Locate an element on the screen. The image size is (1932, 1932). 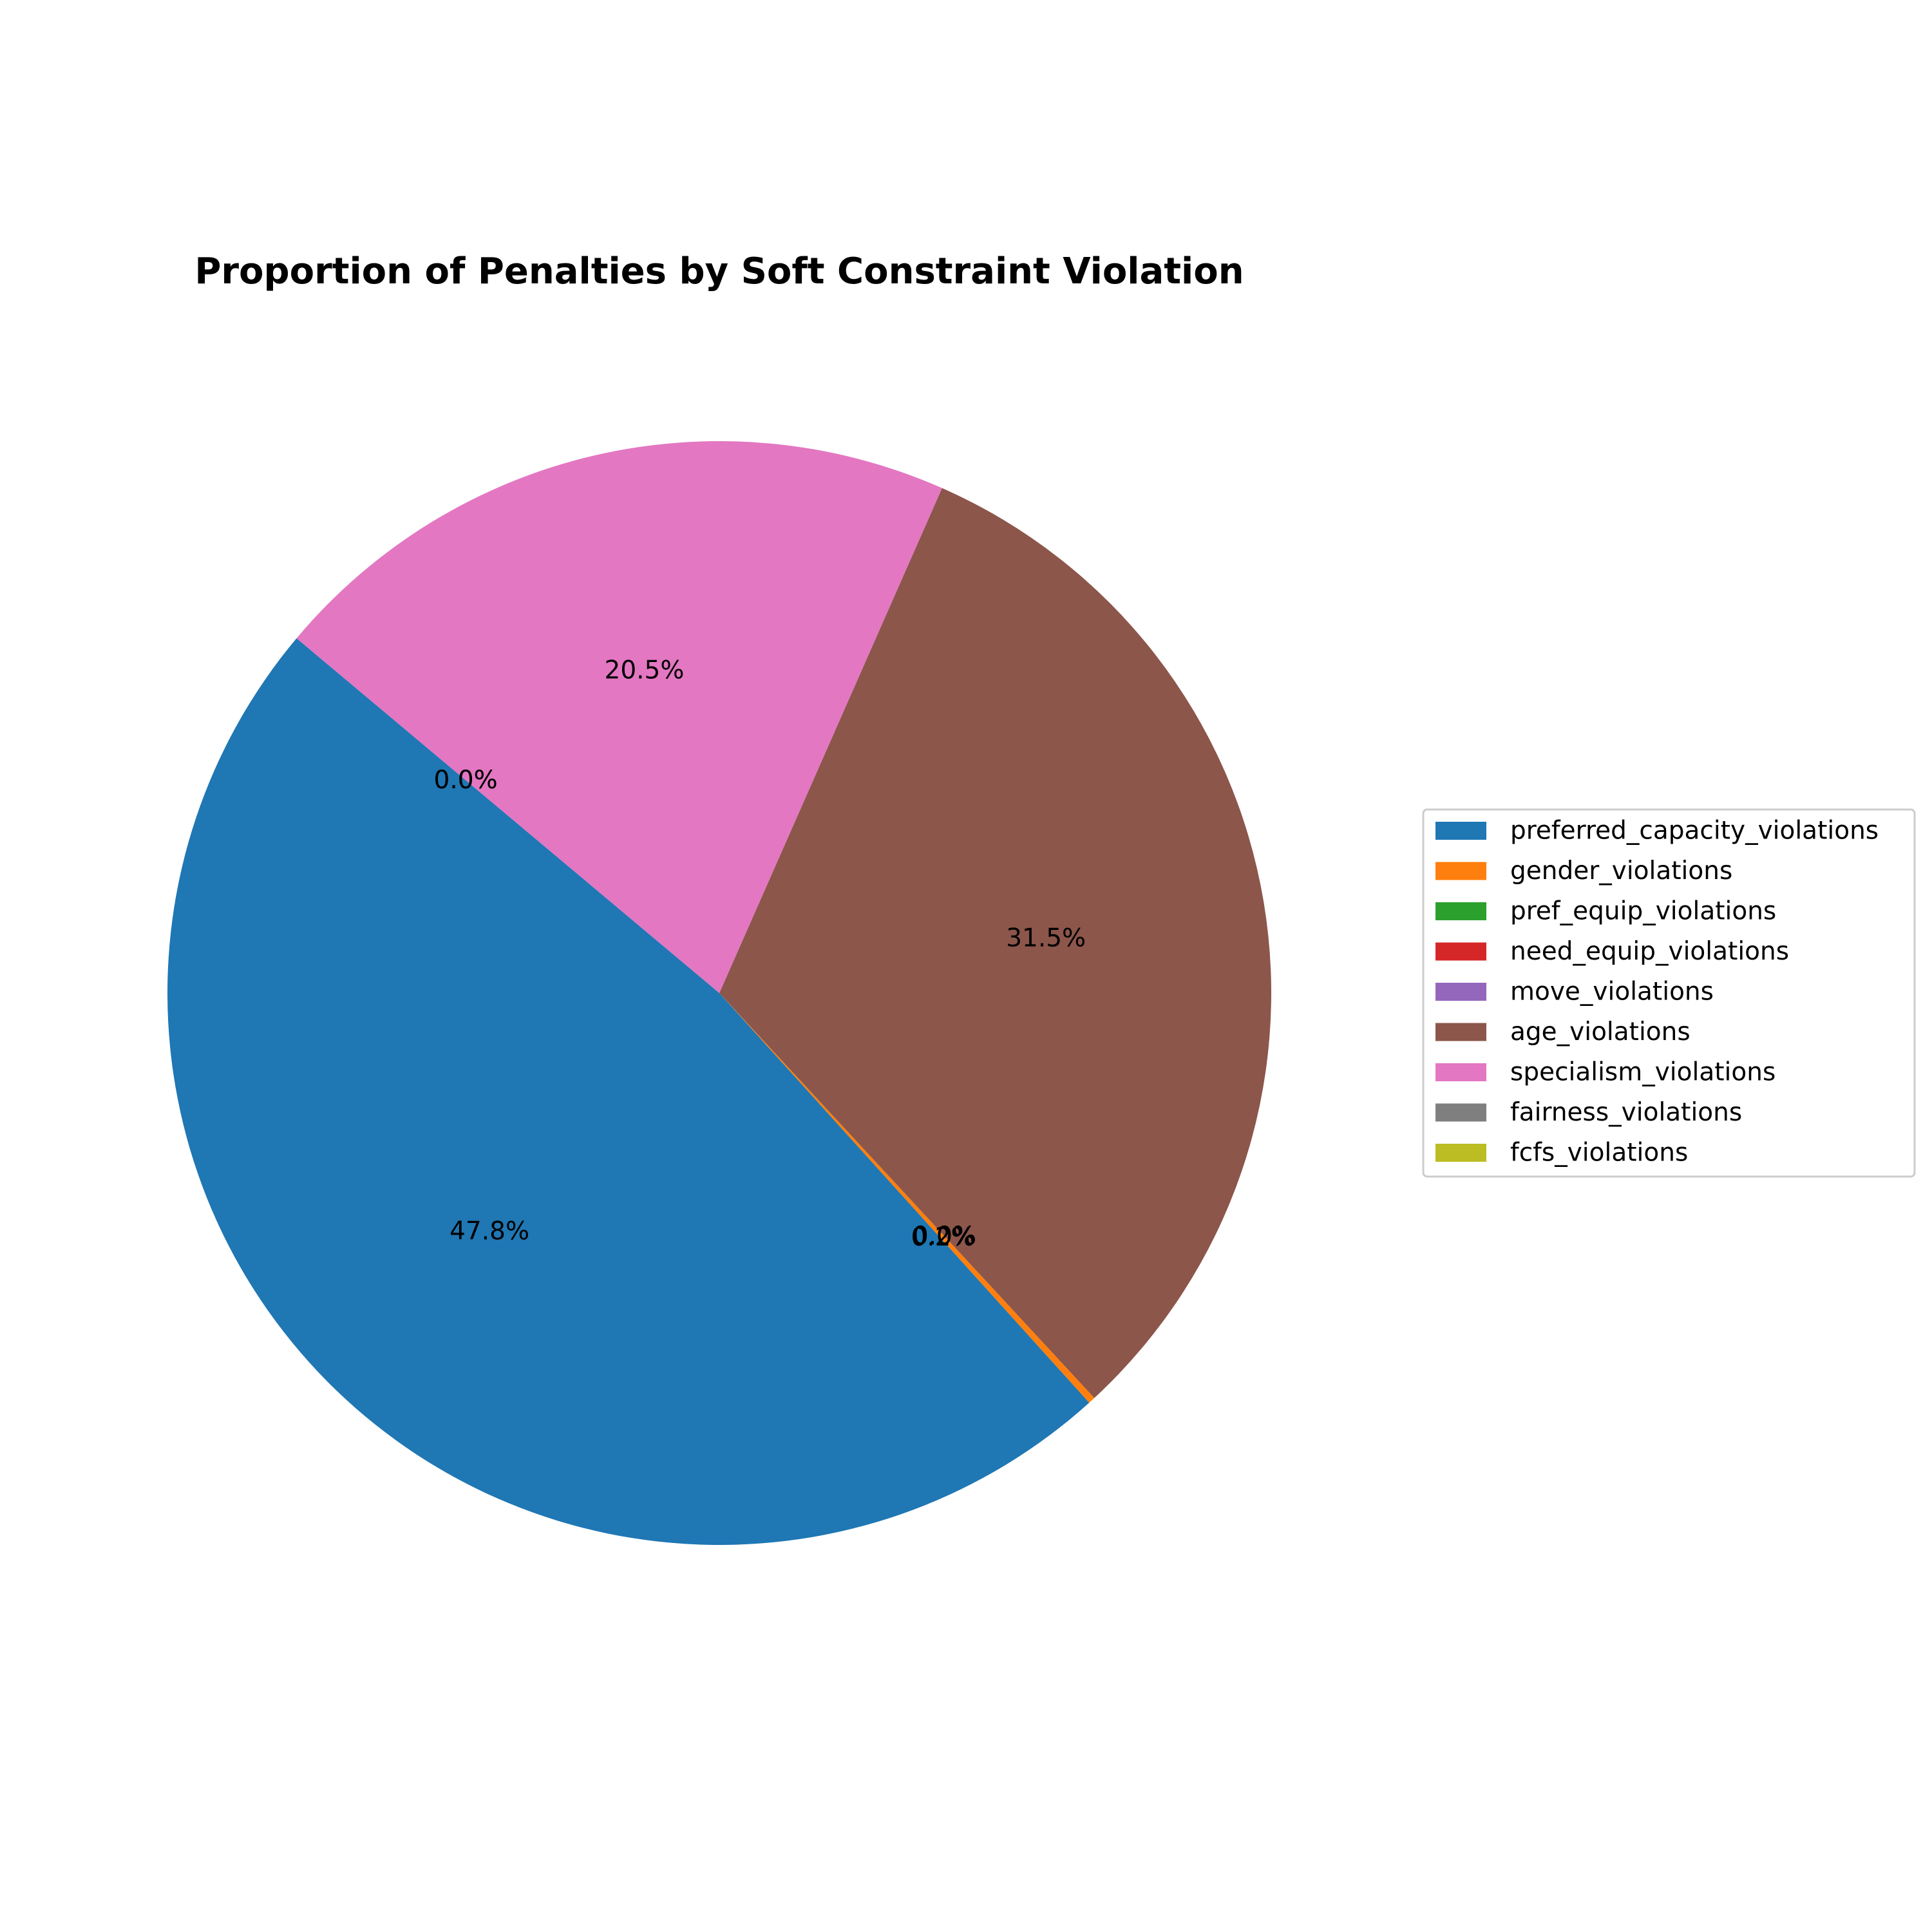
legend-frame is located at coordinates (1669, 993).